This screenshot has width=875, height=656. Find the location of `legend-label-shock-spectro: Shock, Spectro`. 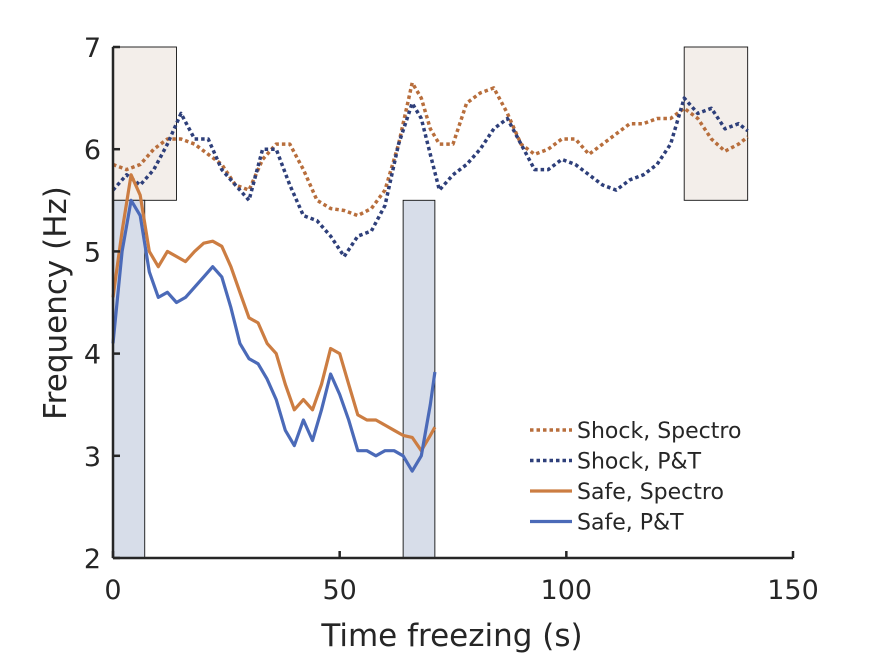

legend-label-shock-spectro: Shock, Spectro is located at coordinates (659, 431).